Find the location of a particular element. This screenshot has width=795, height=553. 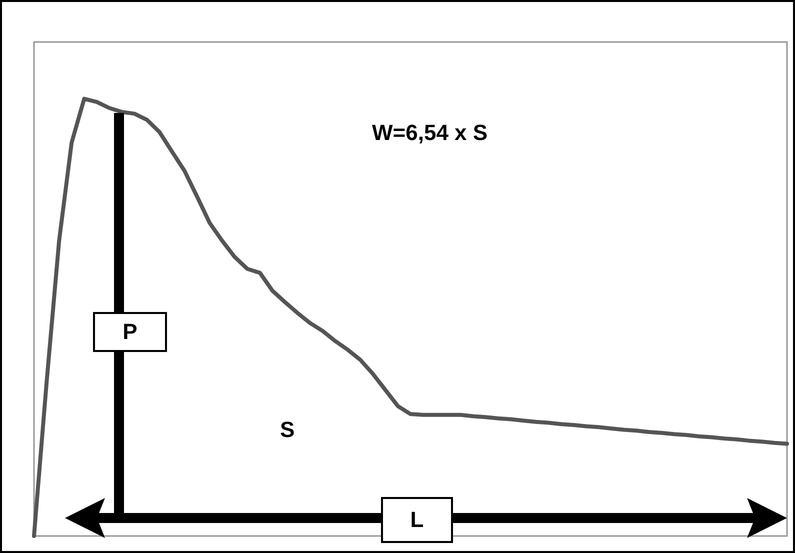

annotation: L is located at coordinates (417, 520).